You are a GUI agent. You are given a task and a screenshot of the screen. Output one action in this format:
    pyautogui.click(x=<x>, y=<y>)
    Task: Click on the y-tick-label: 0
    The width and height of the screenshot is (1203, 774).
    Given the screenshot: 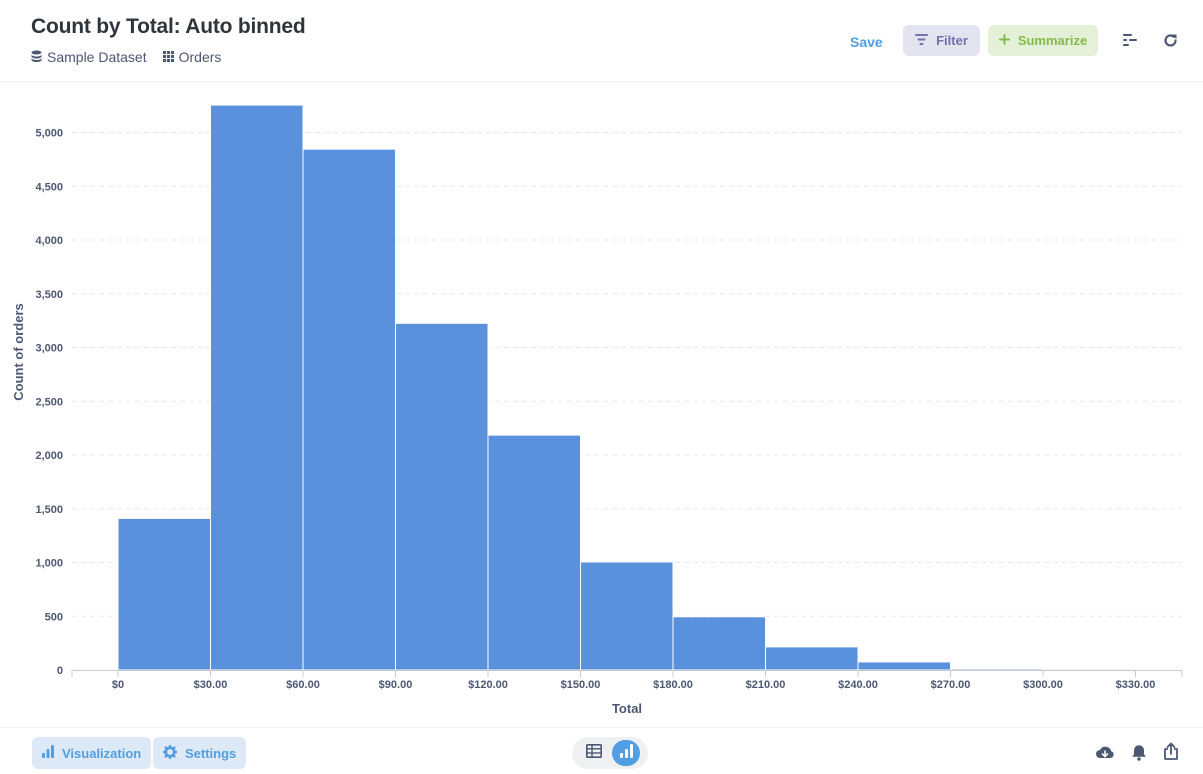 What is the action you would take?
    pyautogui.click(x=60, y=671)
    